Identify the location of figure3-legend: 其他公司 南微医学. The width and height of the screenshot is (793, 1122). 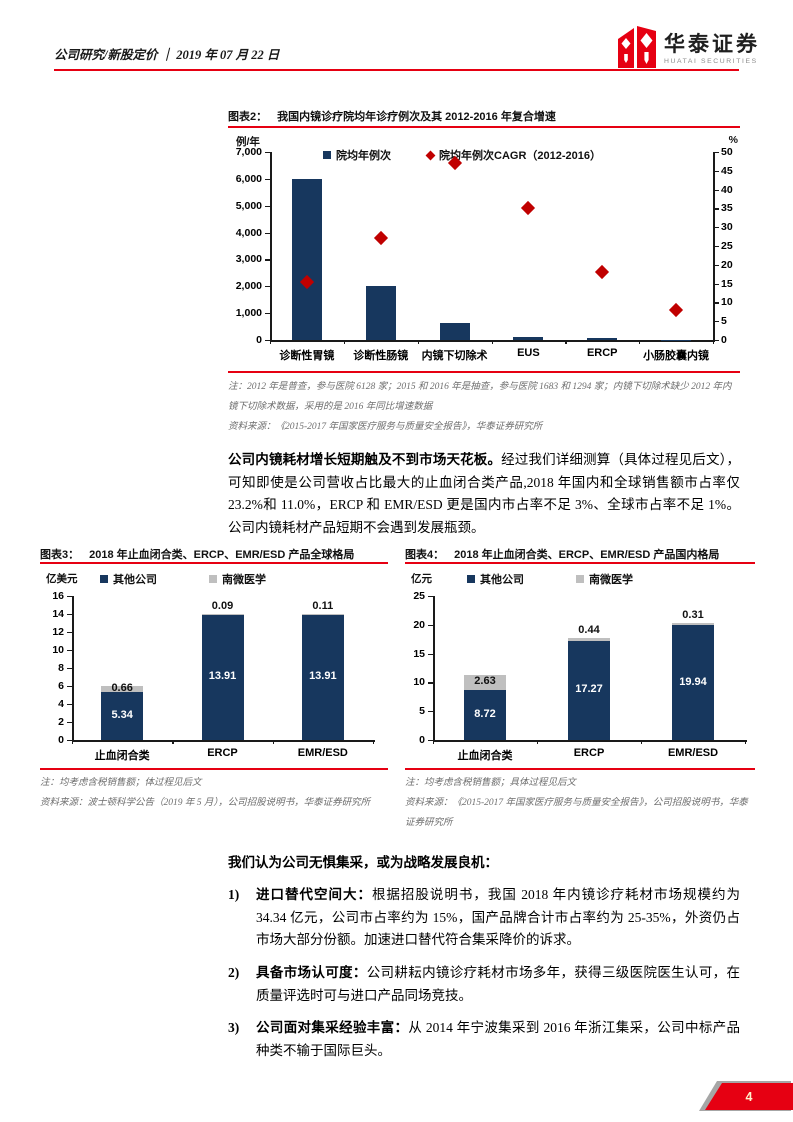
(183, 579).